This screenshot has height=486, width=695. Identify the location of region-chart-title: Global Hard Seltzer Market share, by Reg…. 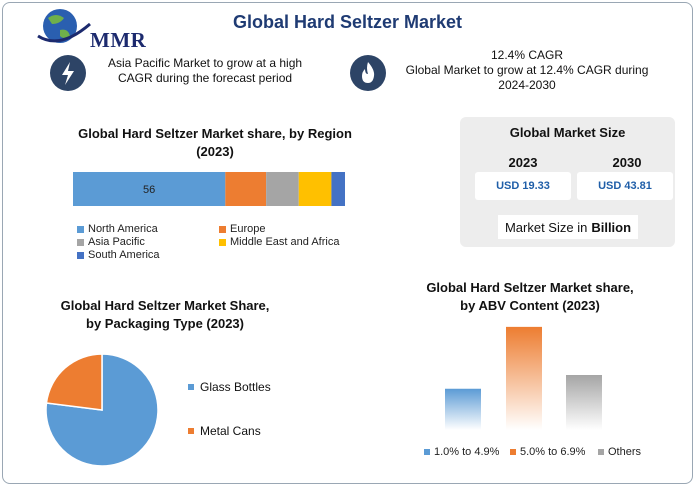
(215, 143).